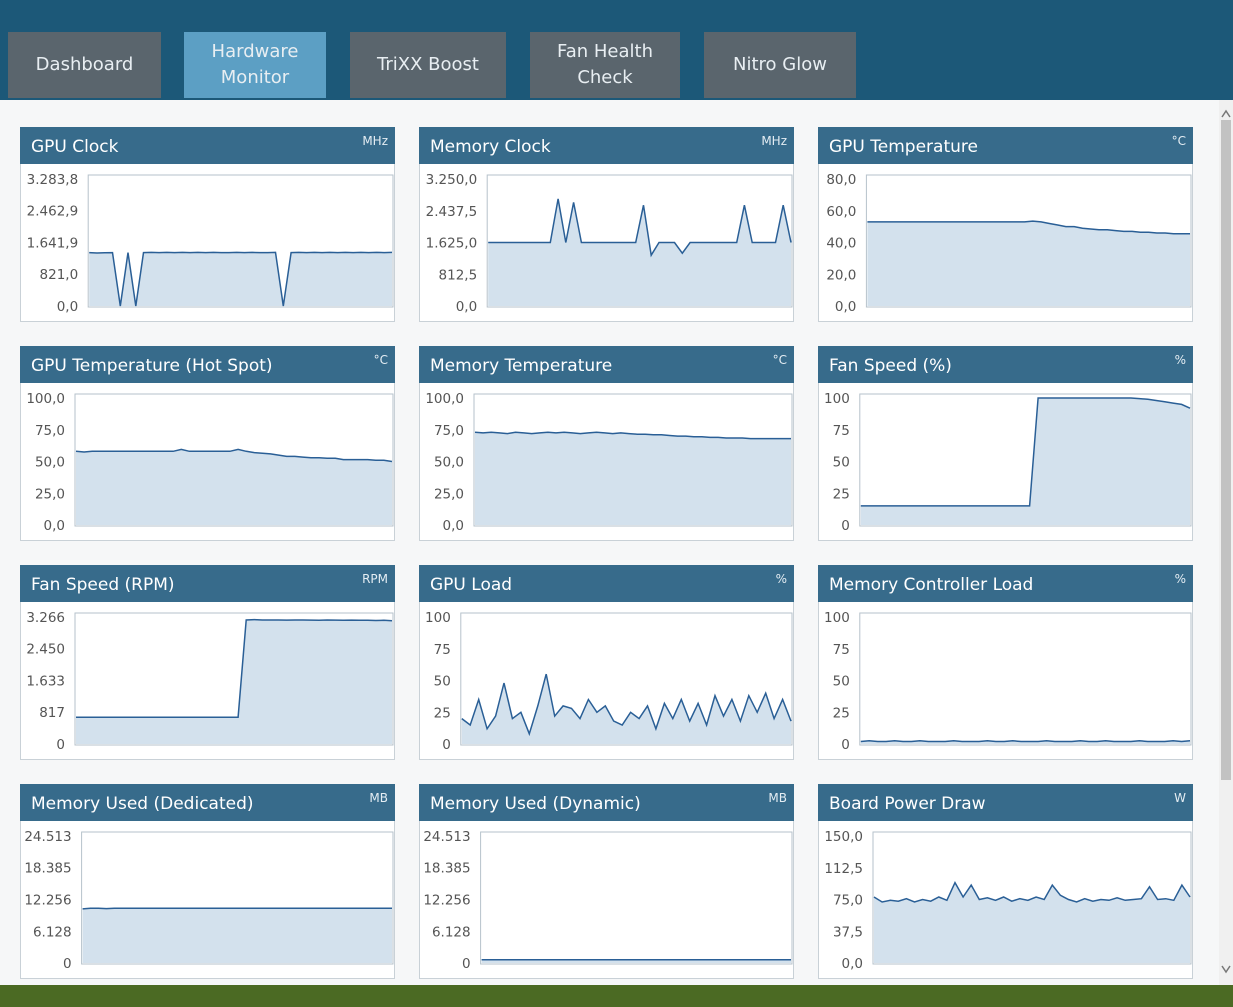 The width and height of the screenshot is (1233, 1007). I want to click on y-tick-label: 100,0, so click(45, 399).